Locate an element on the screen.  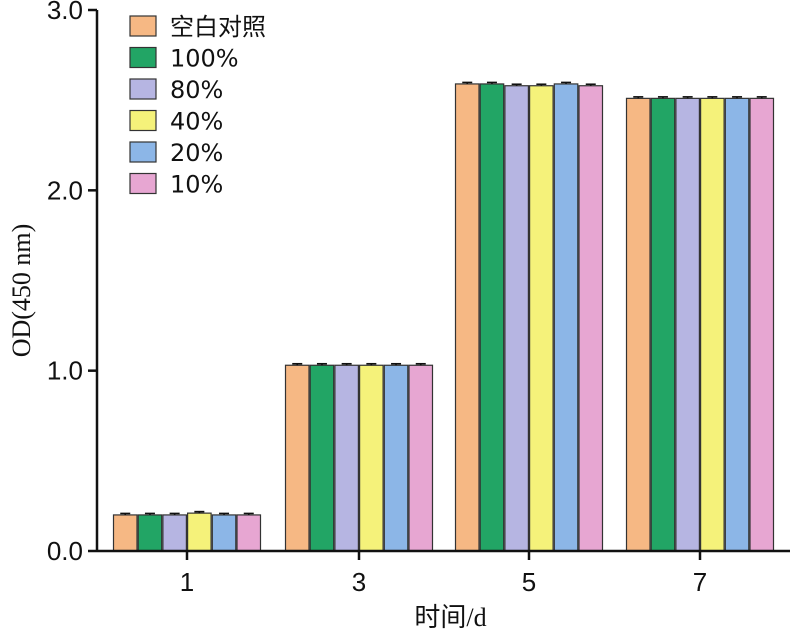
legend-label: 80% is located at coordinates (196, 90).